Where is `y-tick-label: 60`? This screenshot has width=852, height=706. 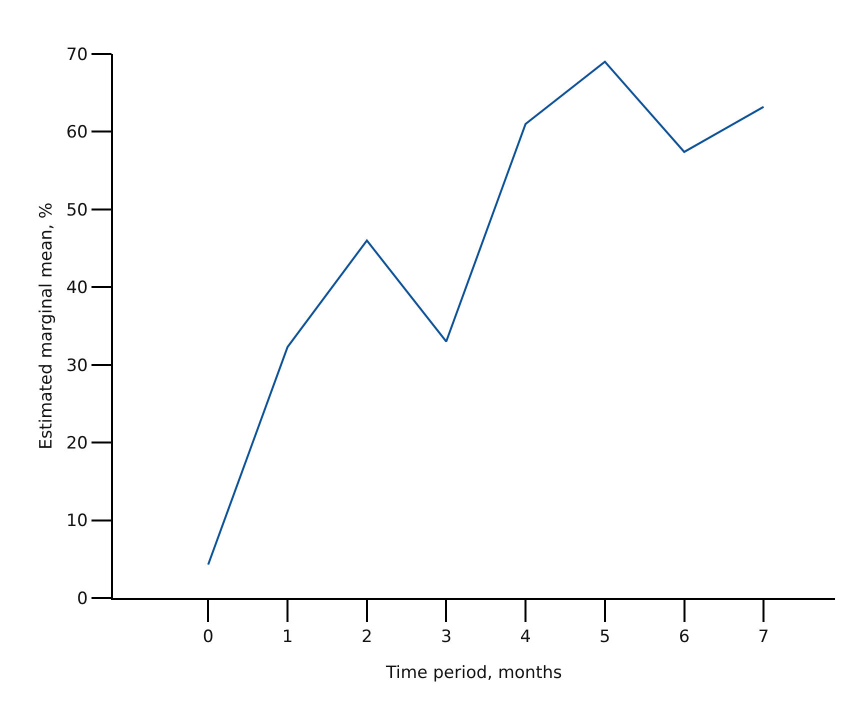 y-tick-label: 60 is located at coordinates (77, 132).